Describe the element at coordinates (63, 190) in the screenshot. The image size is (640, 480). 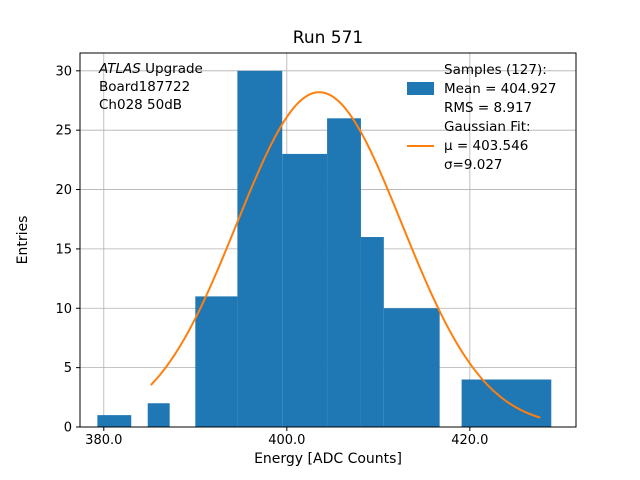
I see `y-tick-label: 20` at that location.